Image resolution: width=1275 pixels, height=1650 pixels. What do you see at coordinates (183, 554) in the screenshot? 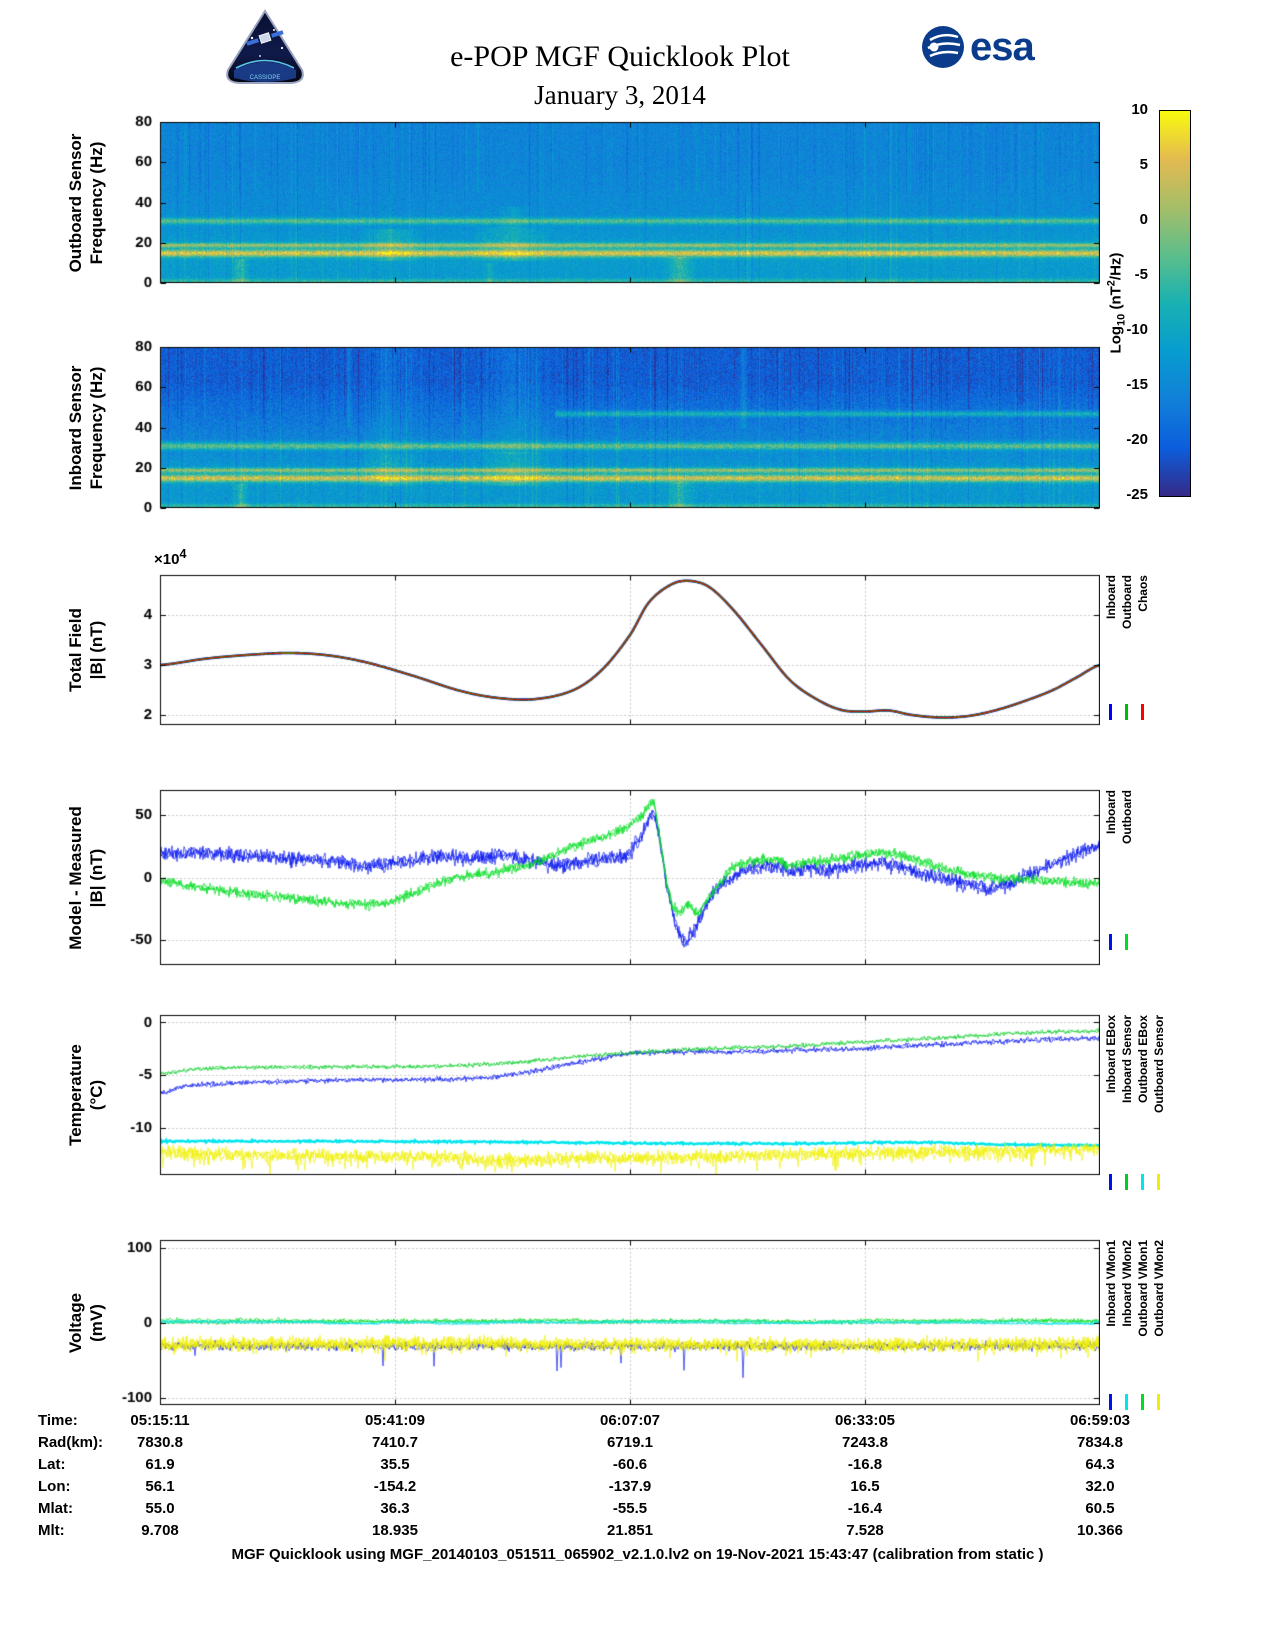
I see `exponent-power: 4` at bounding box center [183, 554].